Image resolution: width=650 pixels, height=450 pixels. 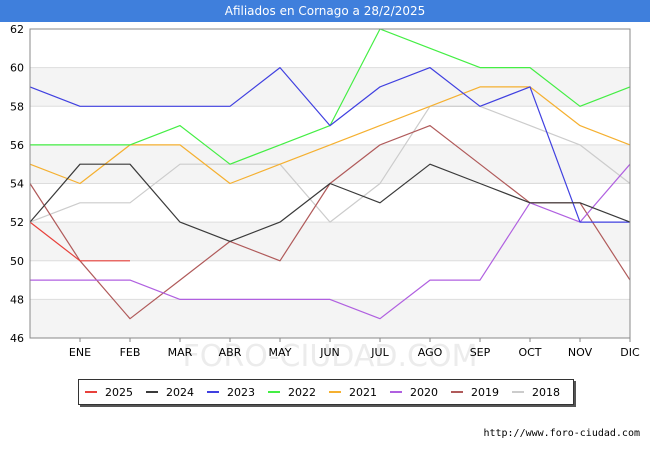 I want to click on x-tick-label: MAY, so click(x=280, y=352).